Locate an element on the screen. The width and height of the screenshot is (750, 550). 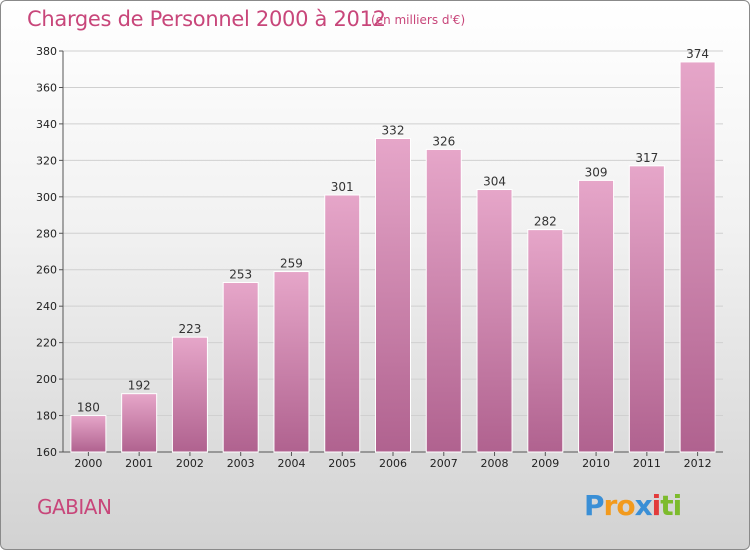
data-label: 180 is located at coordinates (88, 408).